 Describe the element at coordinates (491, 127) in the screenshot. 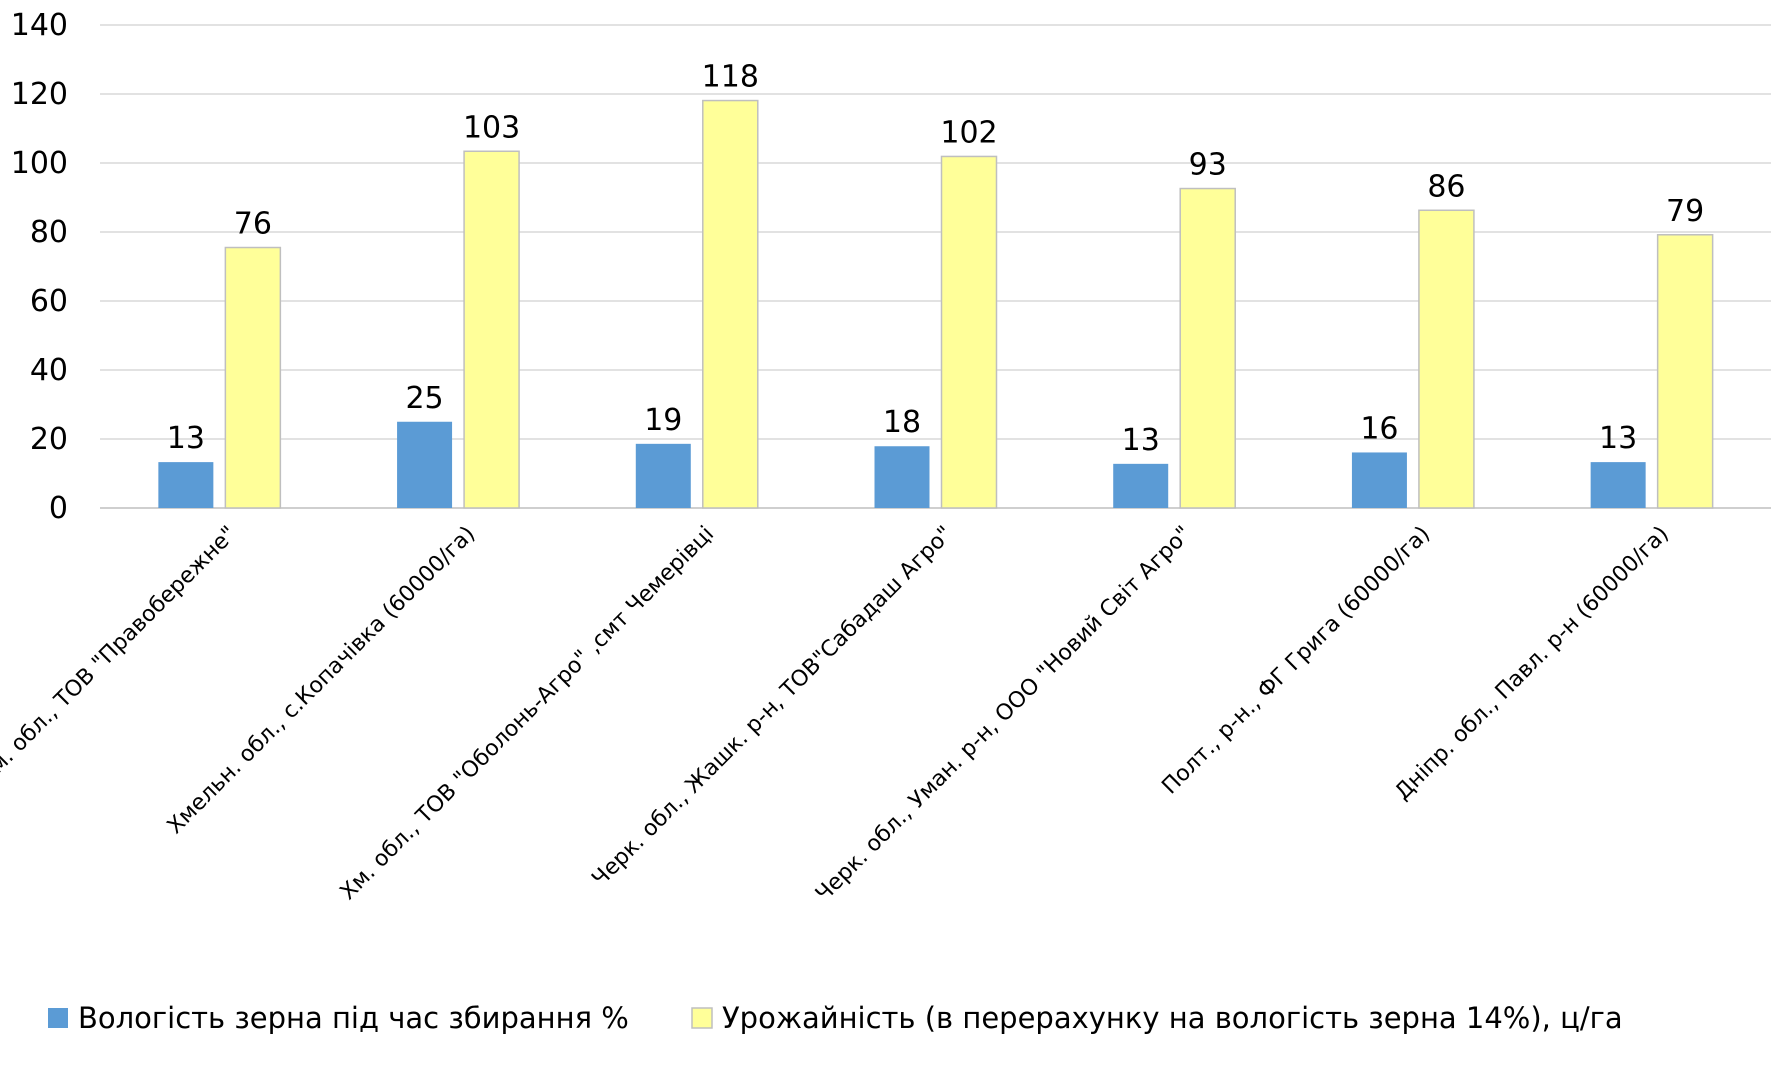

I see `data-label: 103` at that location.